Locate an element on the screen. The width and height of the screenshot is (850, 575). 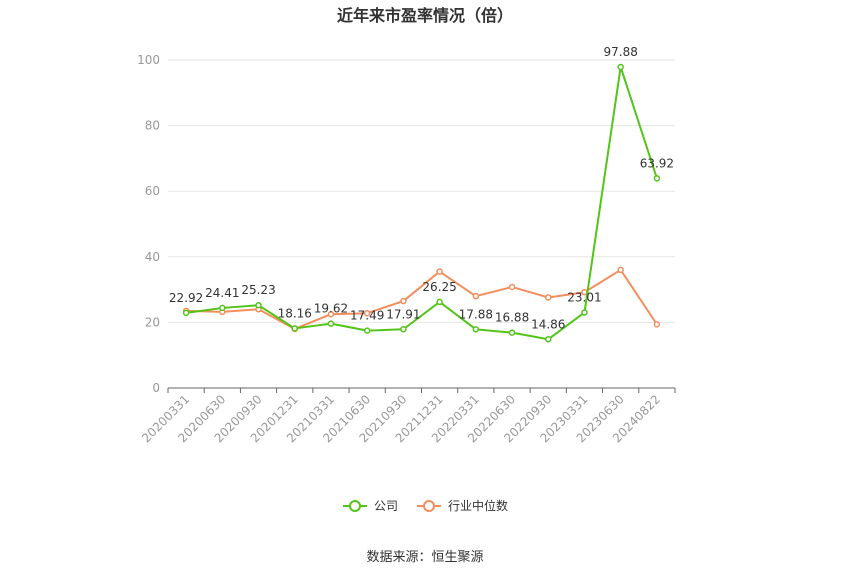
data-label: 97.88 is located at coordinates (620, 52).